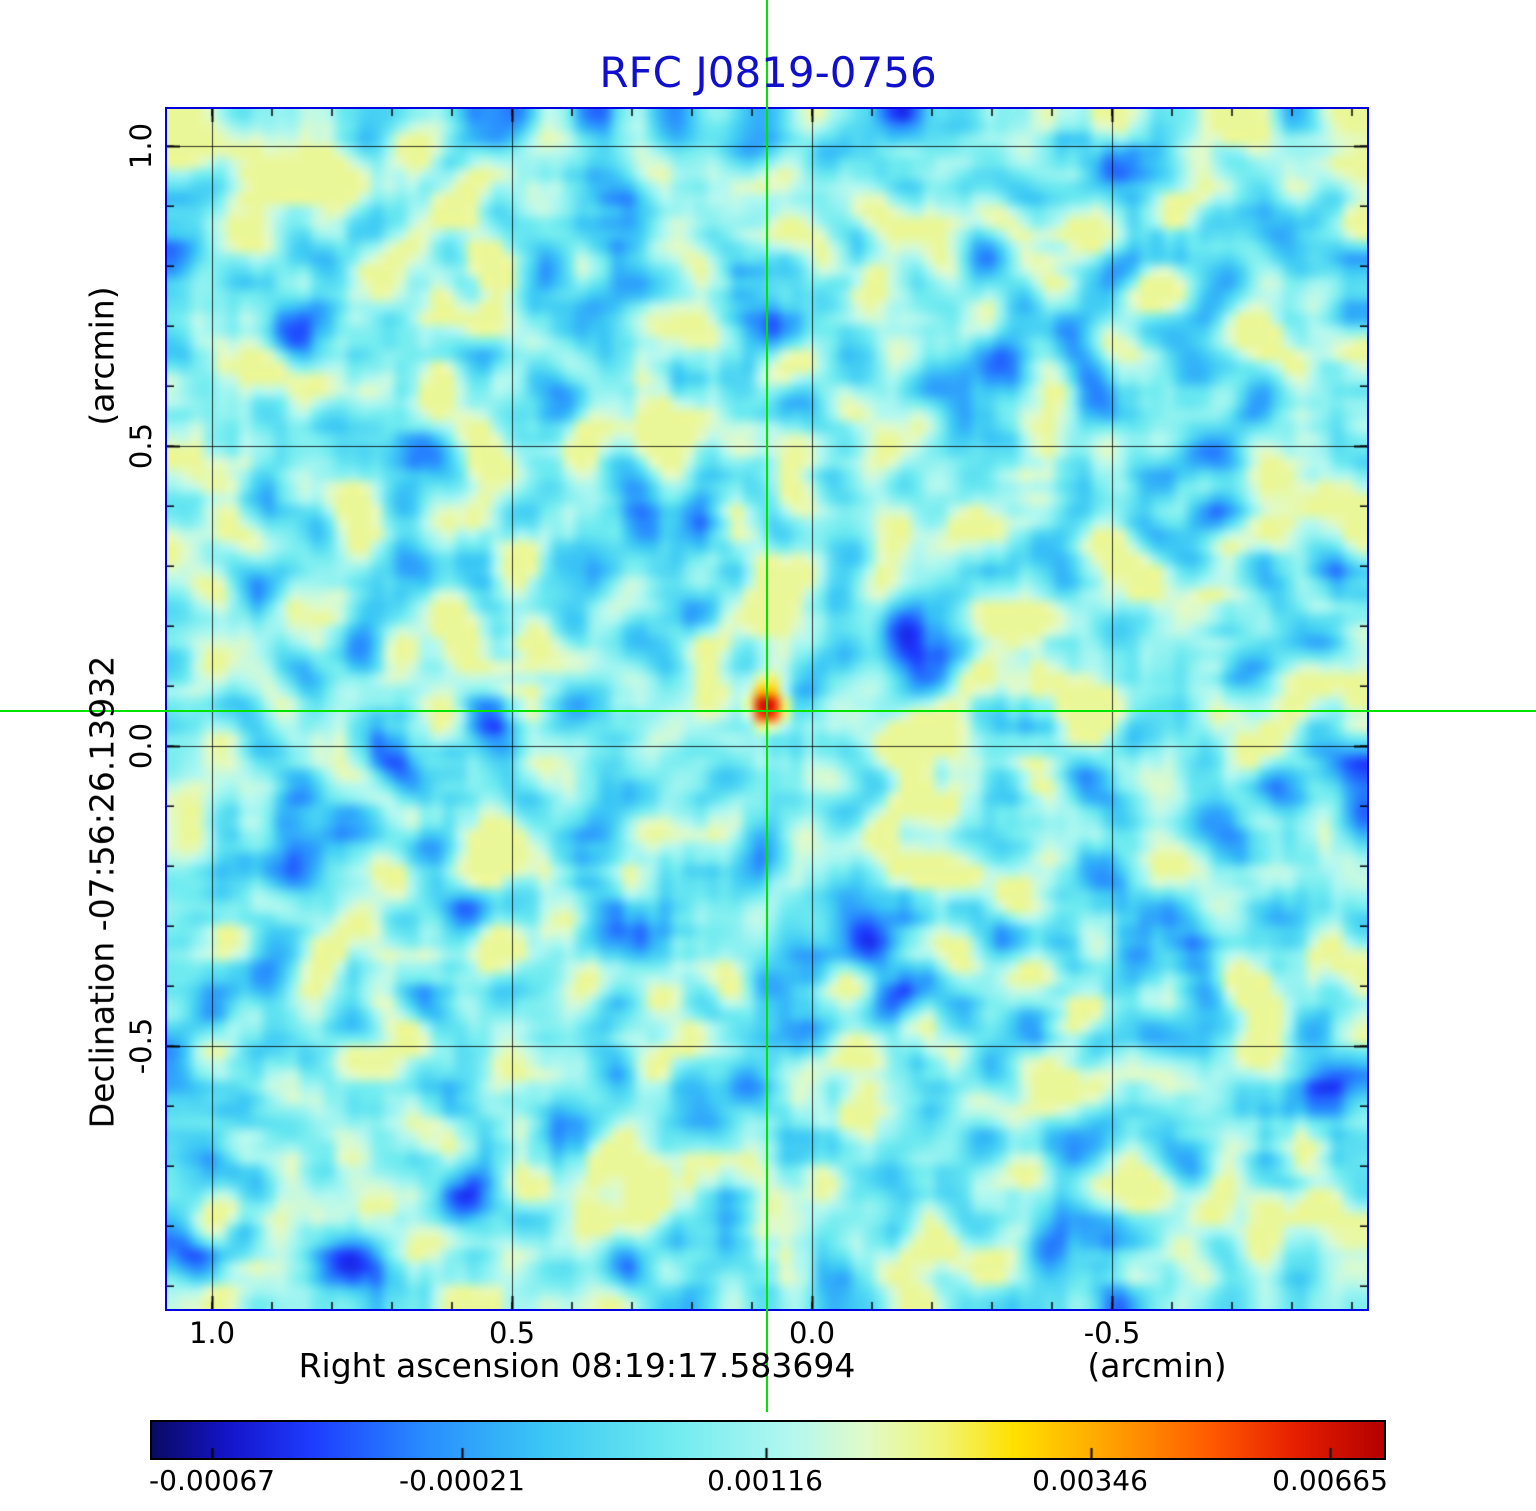 The image size is (1536, 1511). I want to click on colorbar-tick-label-1: -0.00021, so click(462, 1480).